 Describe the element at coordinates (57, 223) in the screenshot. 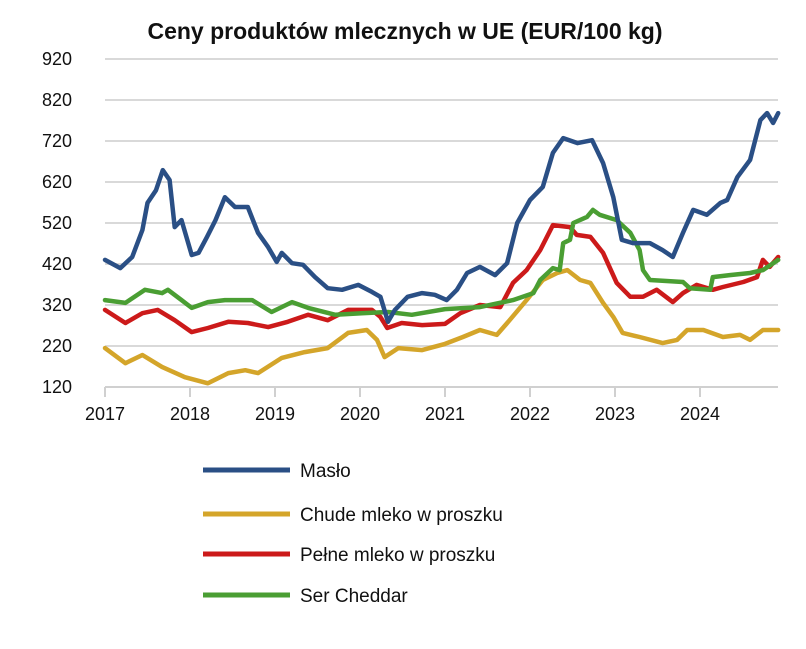

I see `y-tick-label: 520` at that location.